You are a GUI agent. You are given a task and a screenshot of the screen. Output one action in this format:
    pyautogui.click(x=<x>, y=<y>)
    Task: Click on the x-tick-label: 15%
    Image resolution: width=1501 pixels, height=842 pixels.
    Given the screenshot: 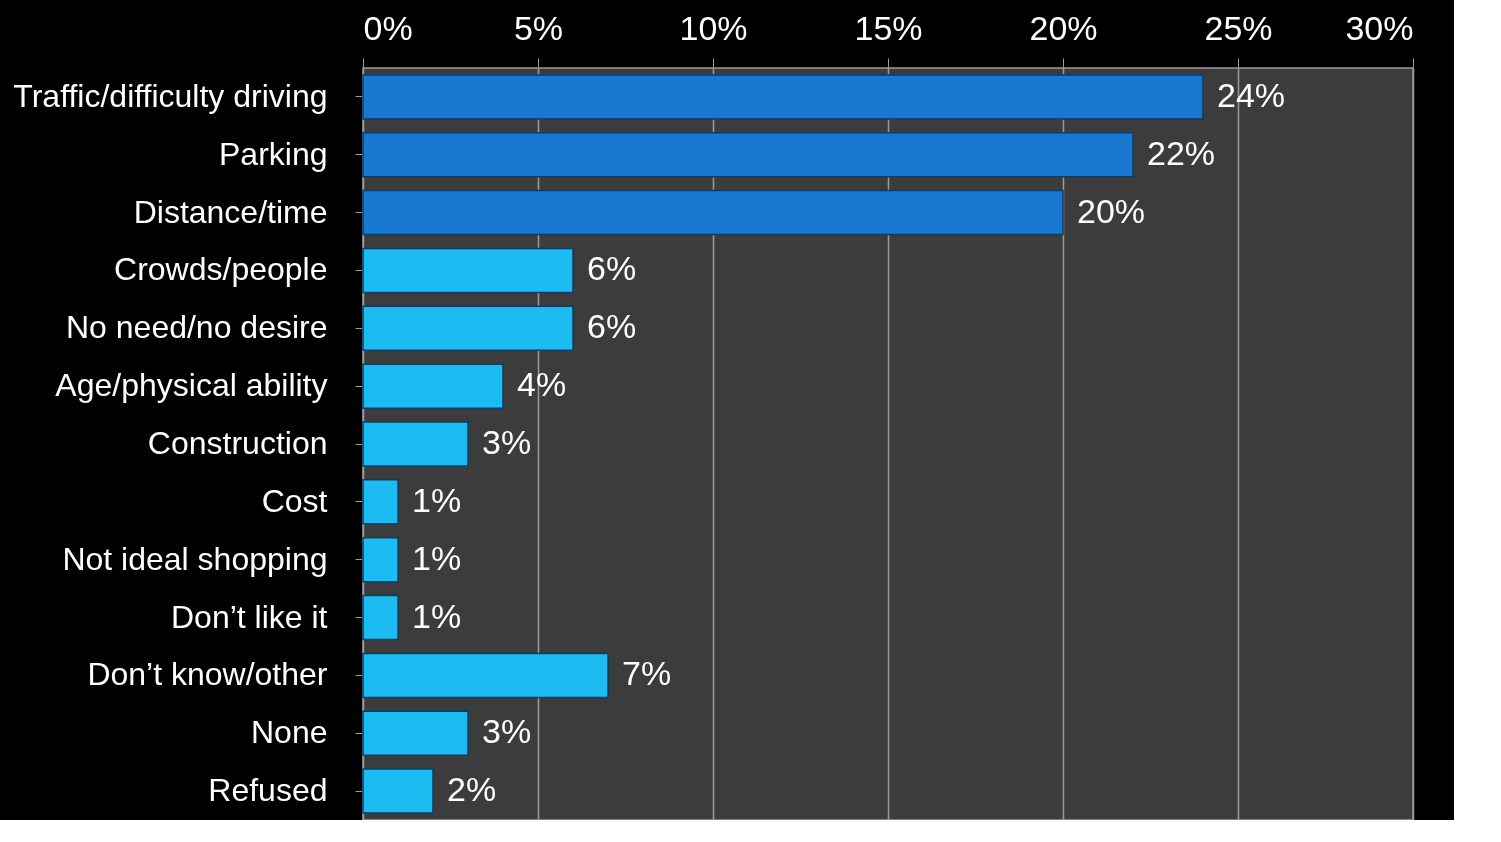 What is the action you would take?
    pyautogui.click(x=888, y=27)
    